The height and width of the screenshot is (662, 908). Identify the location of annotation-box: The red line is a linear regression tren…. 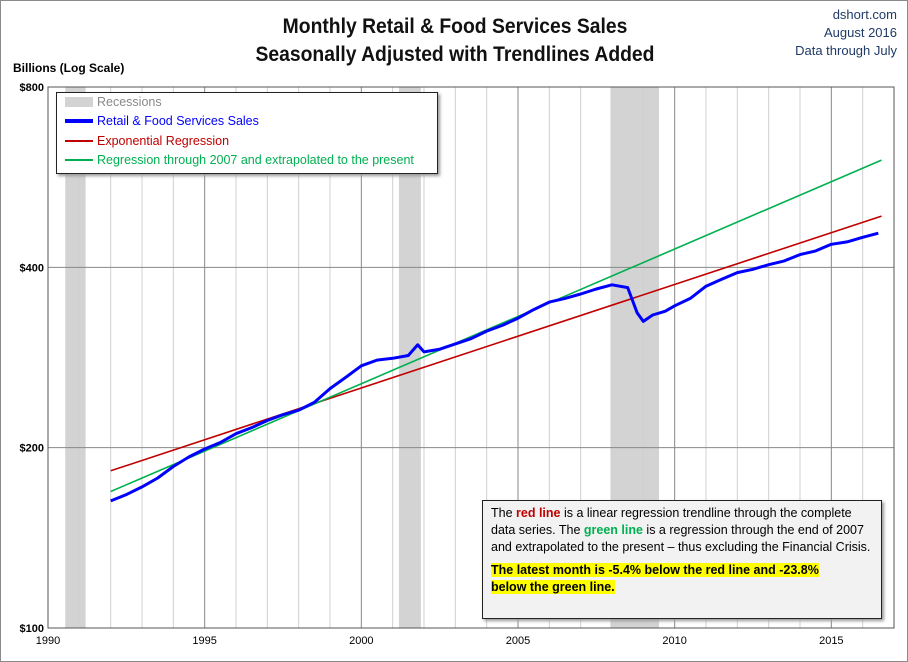
(682, 559).